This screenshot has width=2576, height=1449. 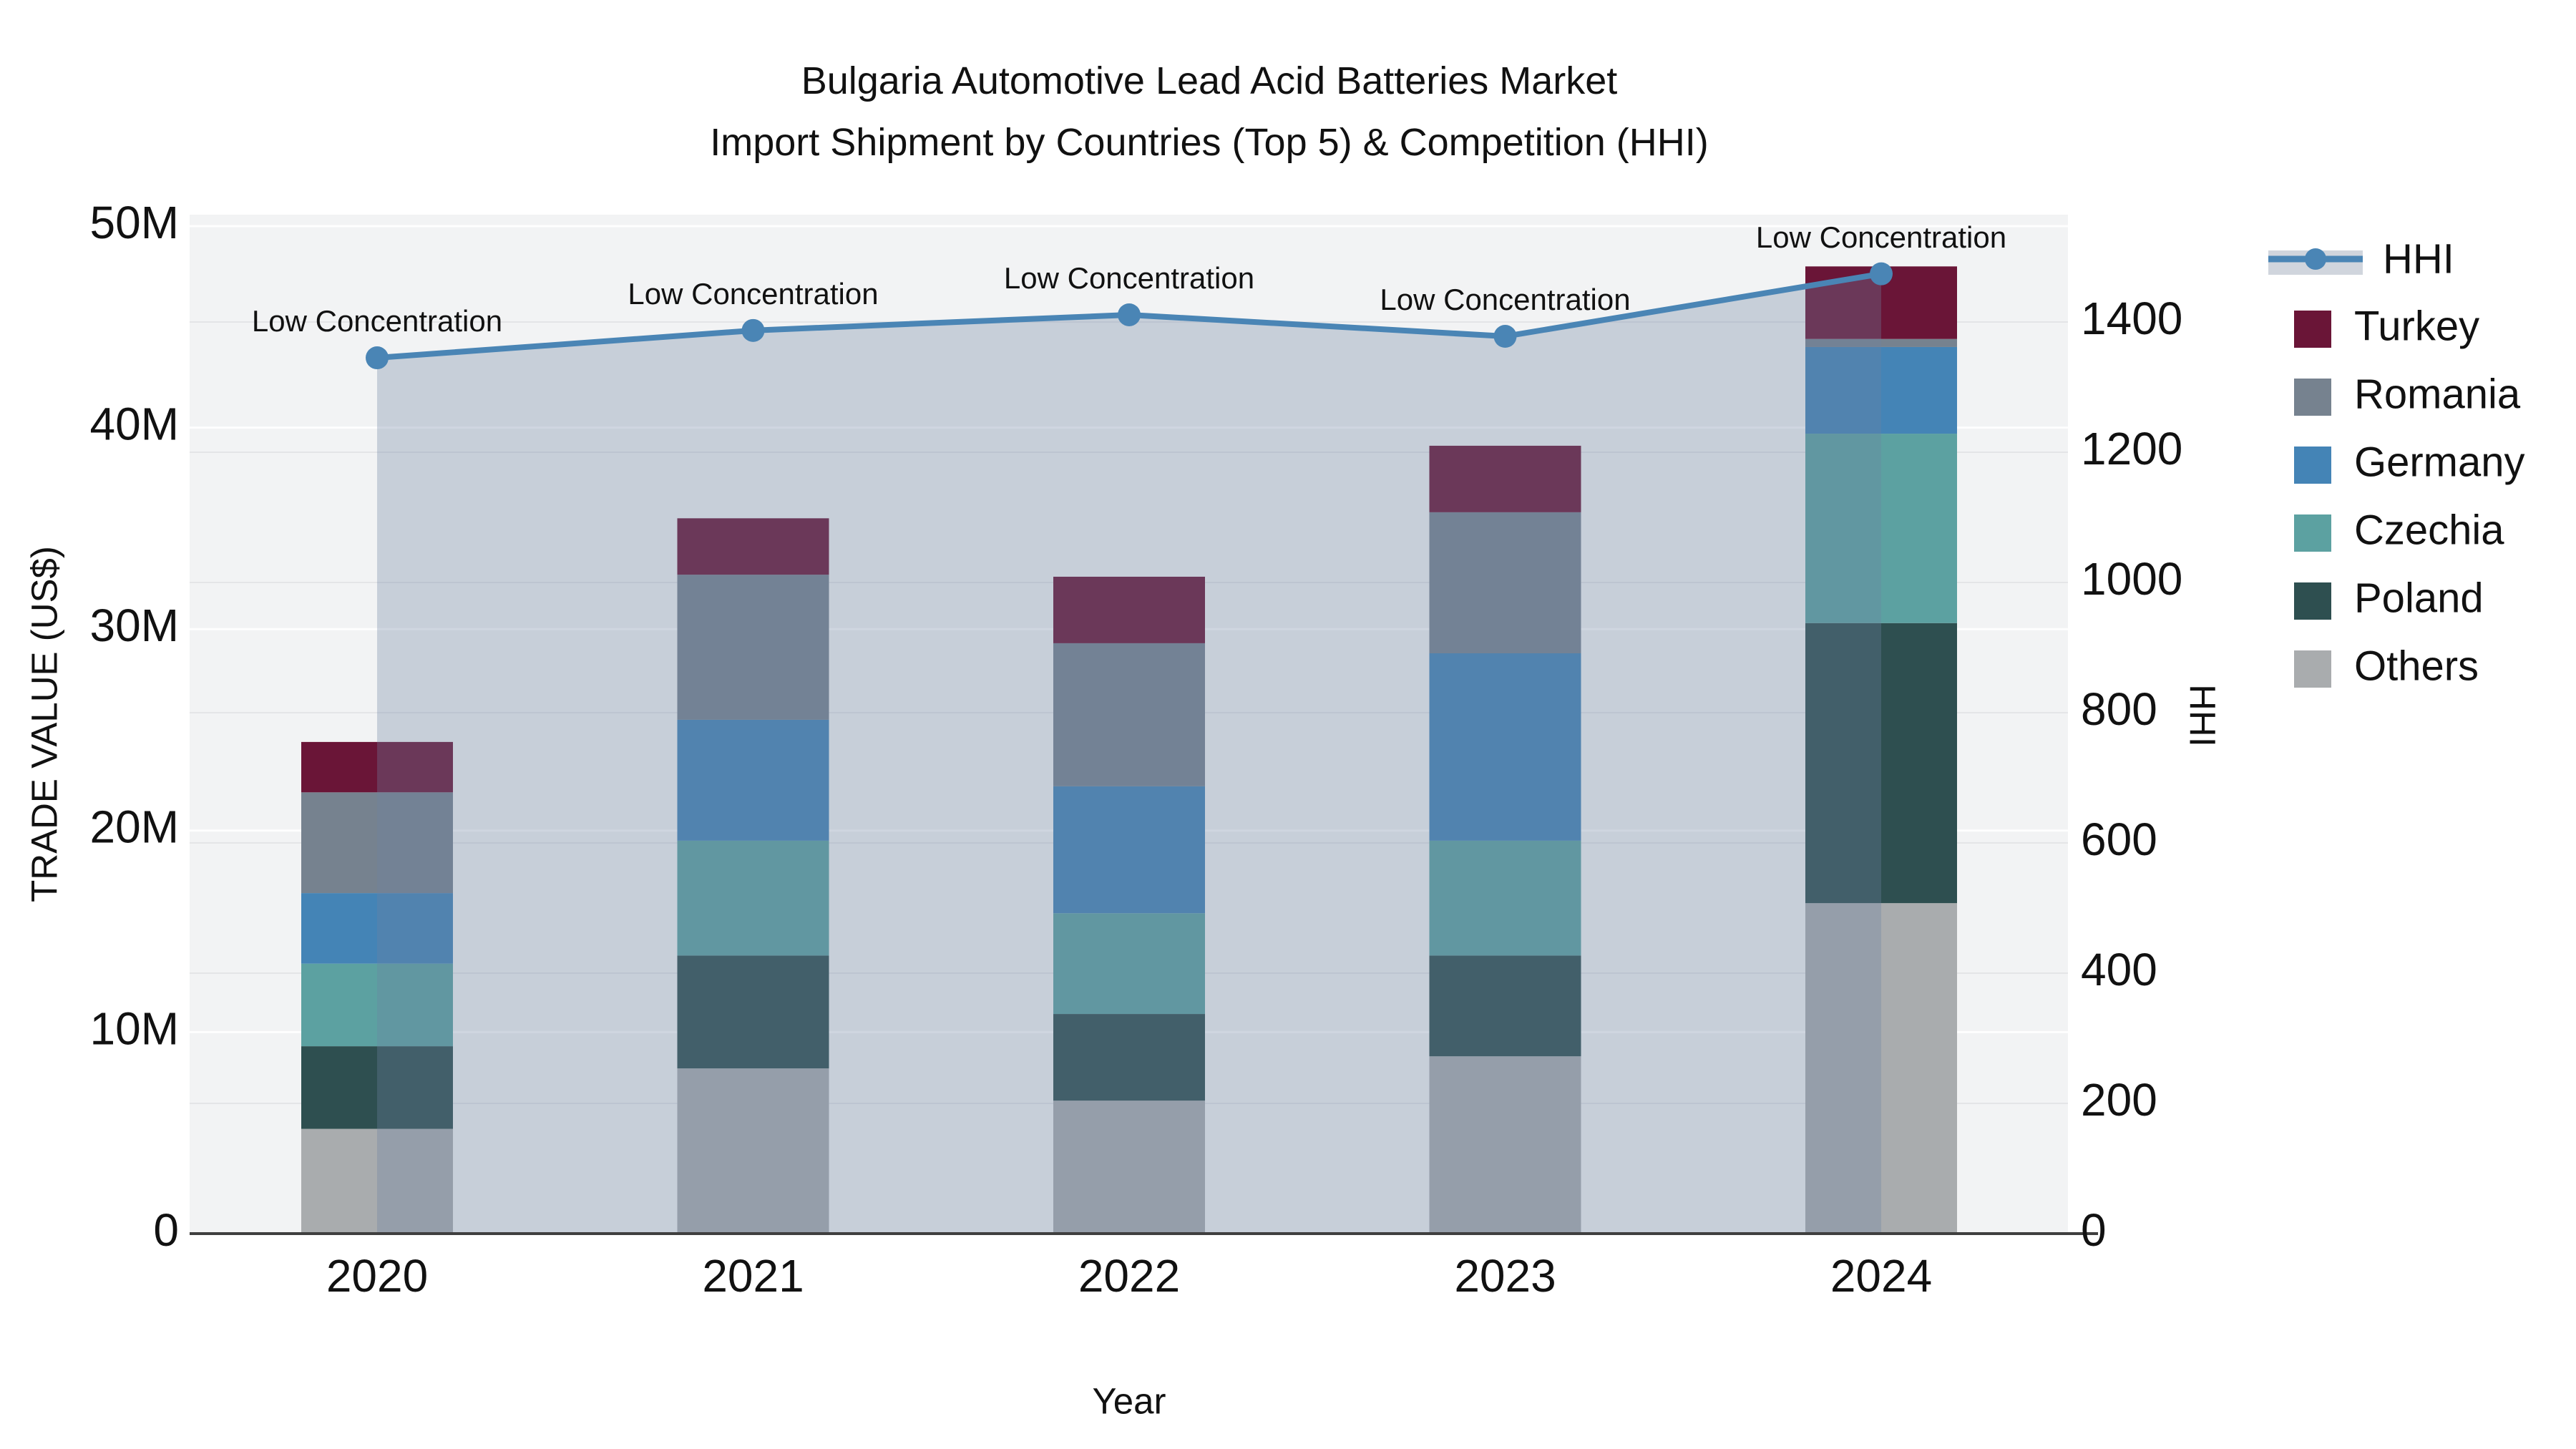 I want to click on hhi-marker-2023, so click(x=1505, y=336).